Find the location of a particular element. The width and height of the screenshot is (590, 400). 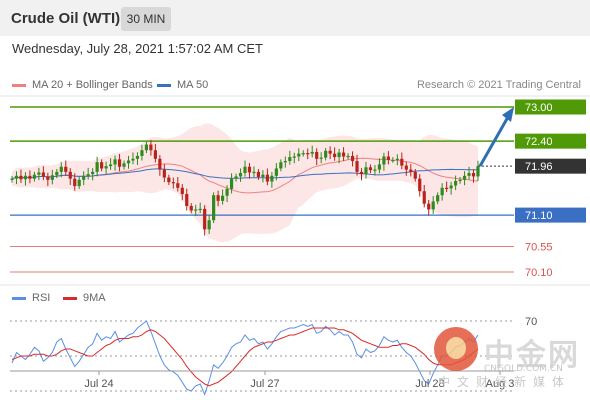

credit-label: Research © 2021 Trading Central is located at coordinates (498, 85).